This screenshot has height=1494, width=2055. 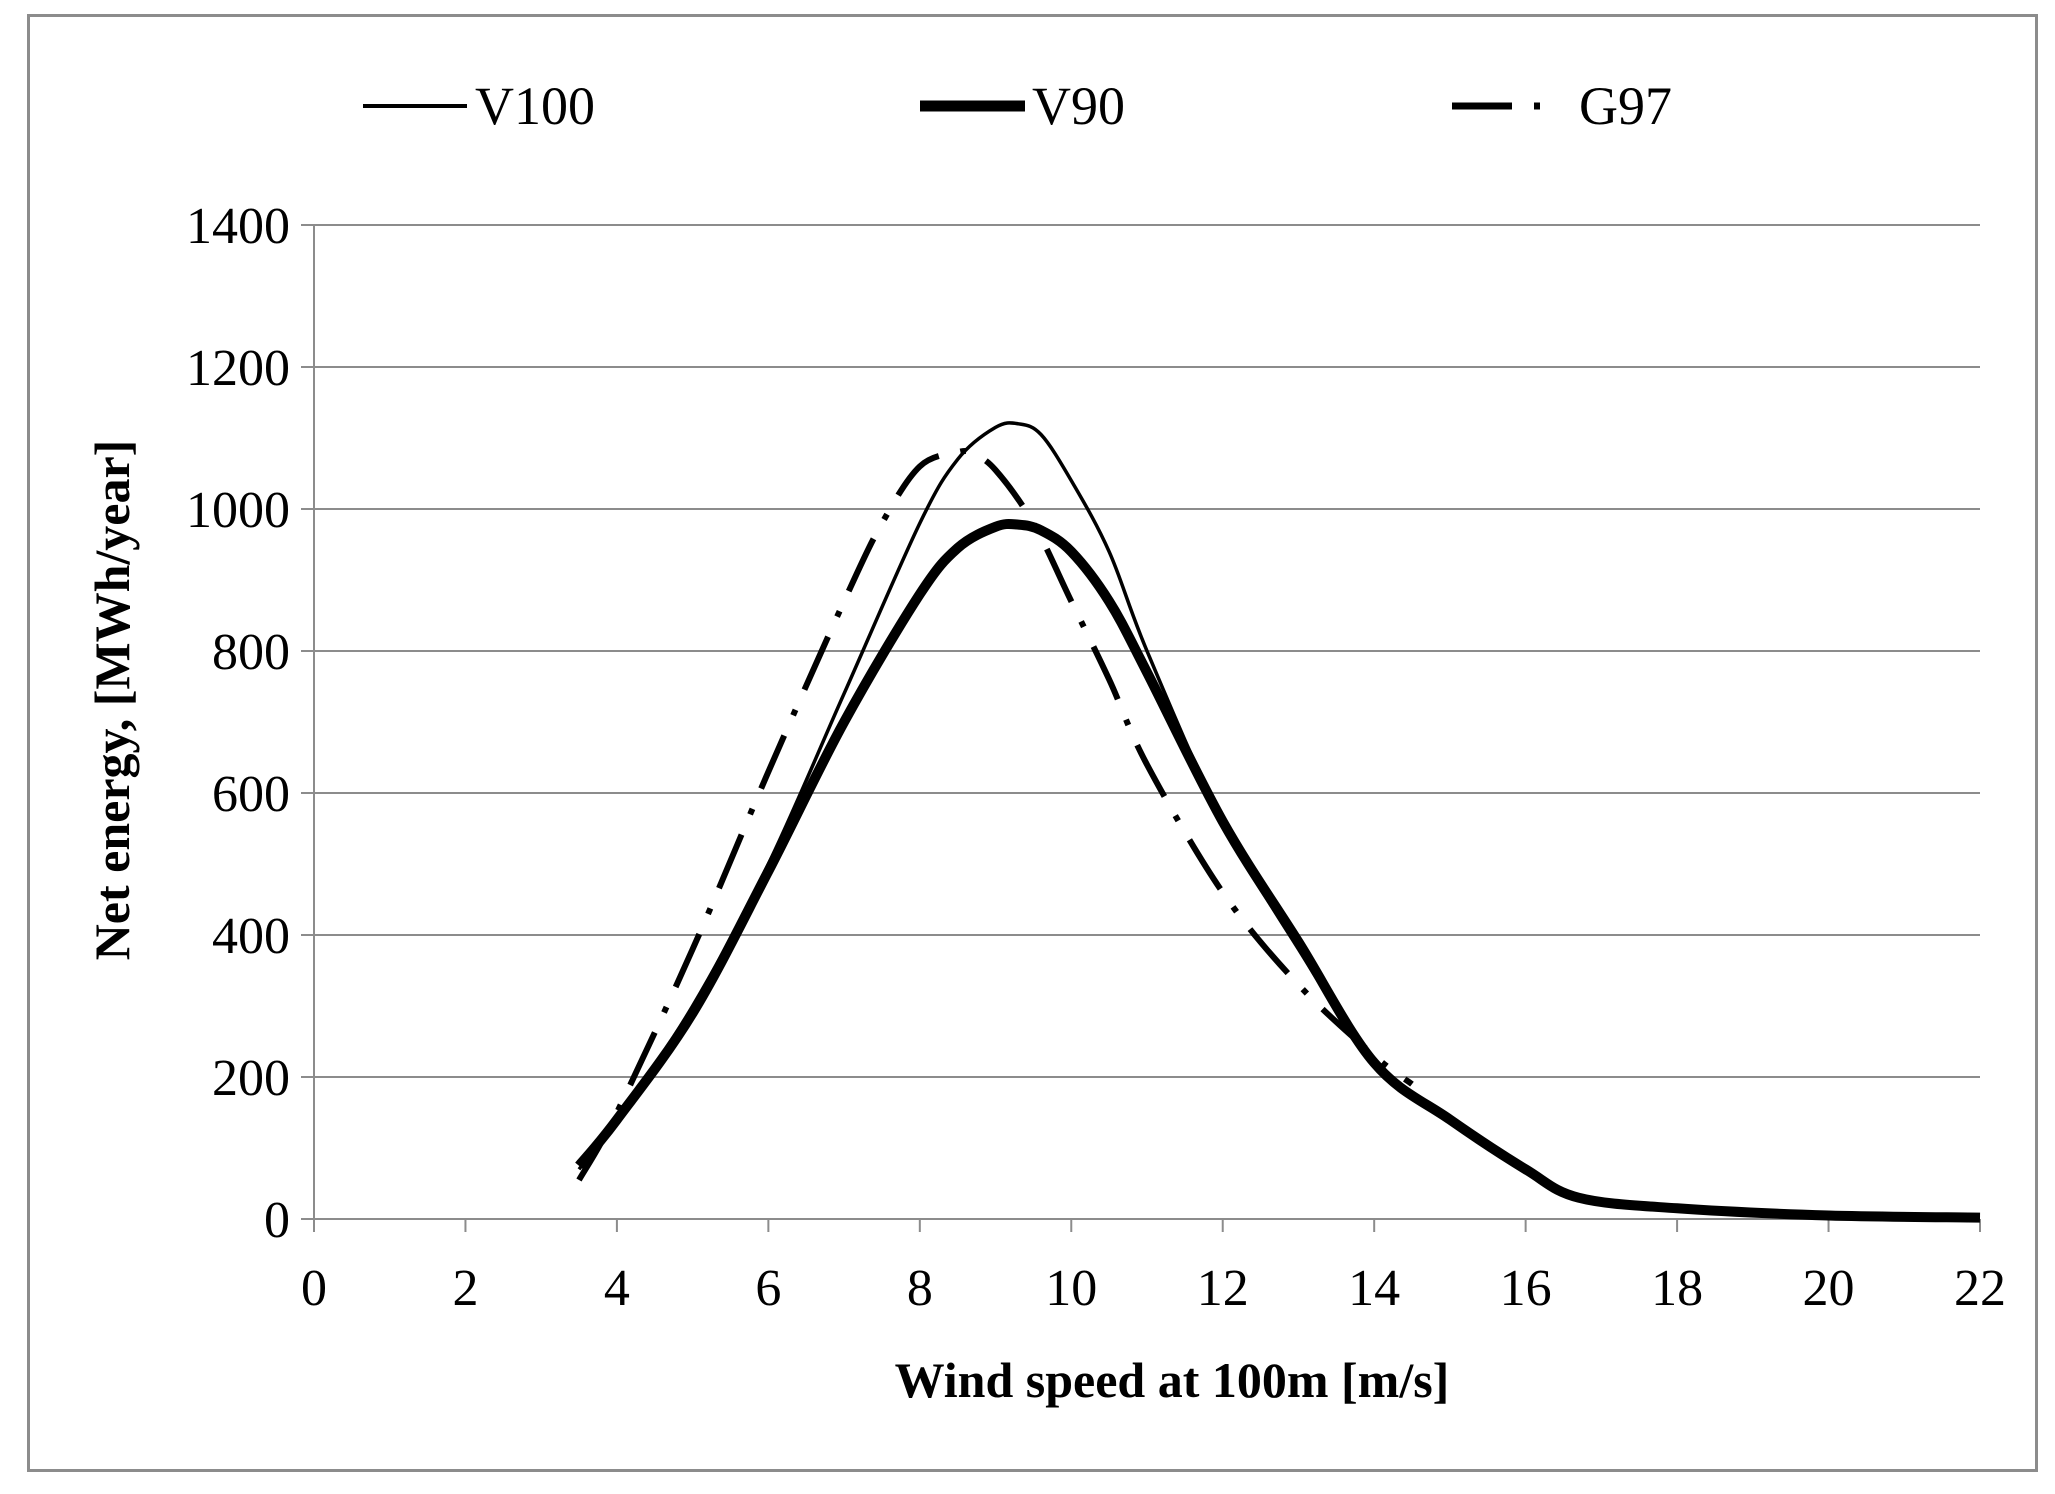 What do you see at coordinates (1980, 1288) in the screenshot?
I see `x-tick-label: 22` at bounding box center [1980, 1288].